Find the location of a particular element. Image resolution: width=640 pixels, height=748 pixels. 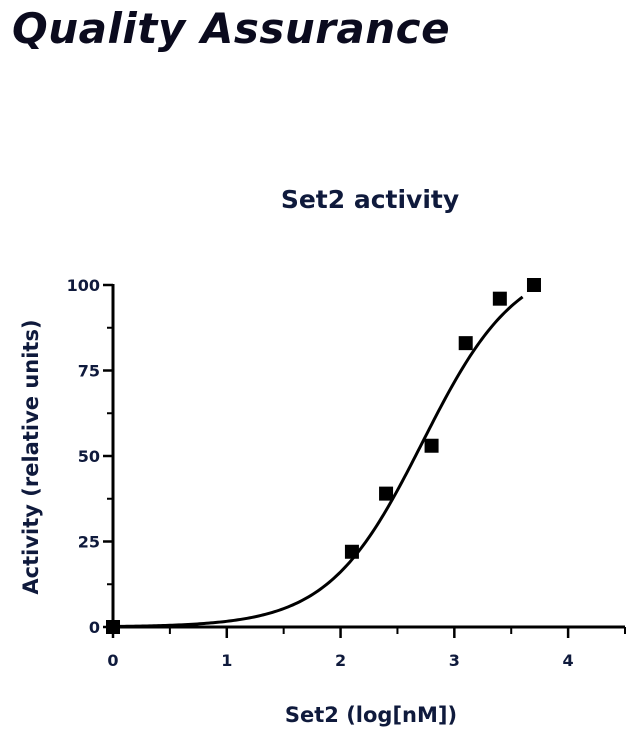

chart-title: Set2 activity is located at coordinates (370, 199).